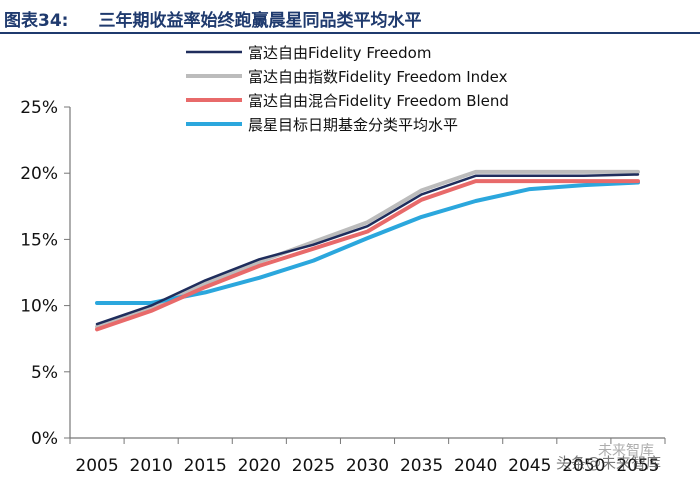 The image size is (700, 486). Describe the element at coordinates (205, 466) in the screenshot. I see `x-tick-label: 2015` at that location.